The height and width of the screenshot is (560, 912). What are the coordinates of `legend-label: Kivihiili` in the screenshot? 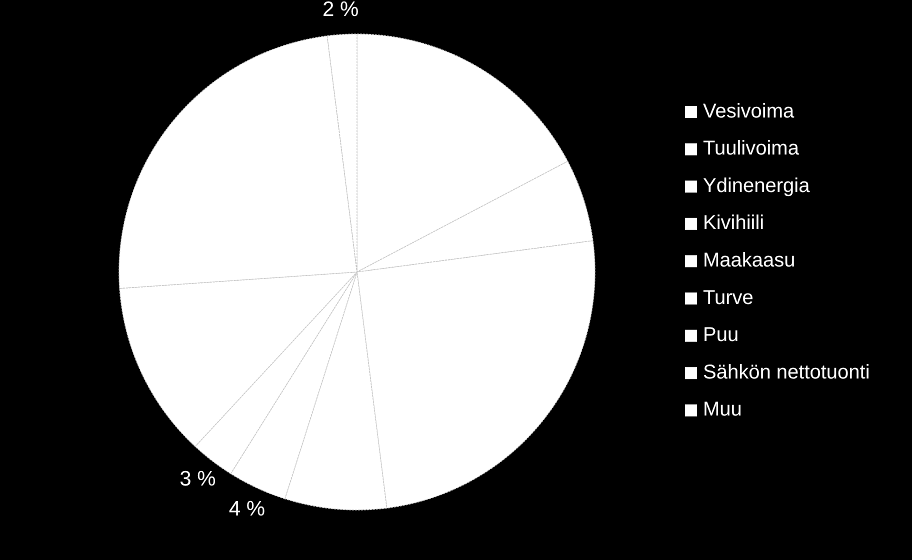 It's located at (733, 223).